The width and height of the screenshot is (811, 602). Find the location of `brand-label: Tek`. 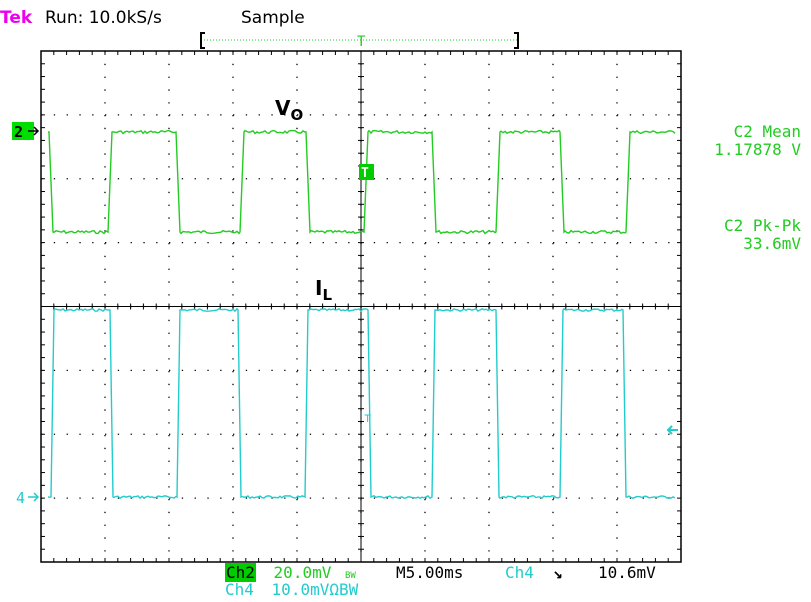

brand-label: Tek is located at coordinates (16, 18).